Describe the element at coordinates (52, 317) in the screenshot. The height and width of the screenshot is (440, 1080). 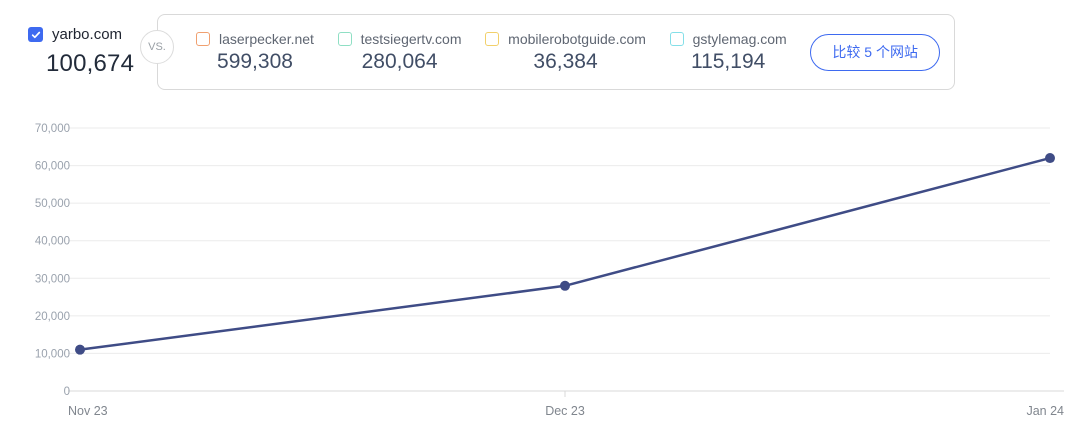
I see `y-tick-label: 20,000` at that location.